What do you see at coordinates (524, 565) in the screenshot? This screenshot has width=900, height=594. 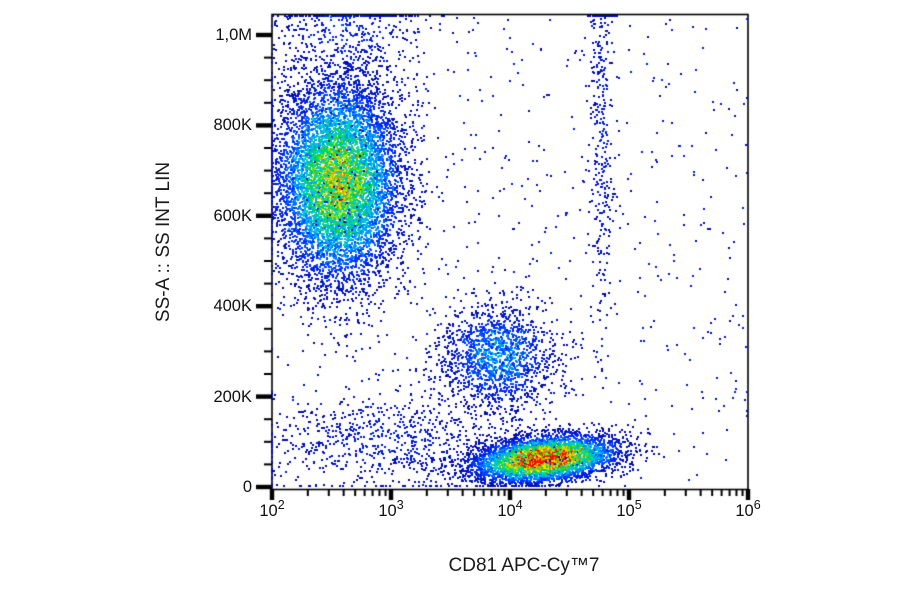 I see `x-axis-title: CD81 APC-Cy™7` at bounding box center [524, 565].